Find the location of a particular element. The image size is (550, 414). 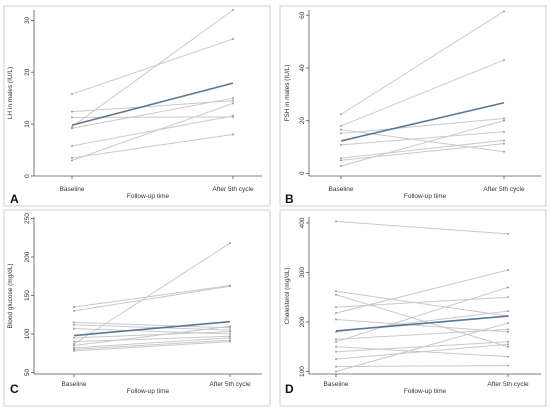

y-axis-label: LH in males (IU/L) is located at coordinates (10, 93).